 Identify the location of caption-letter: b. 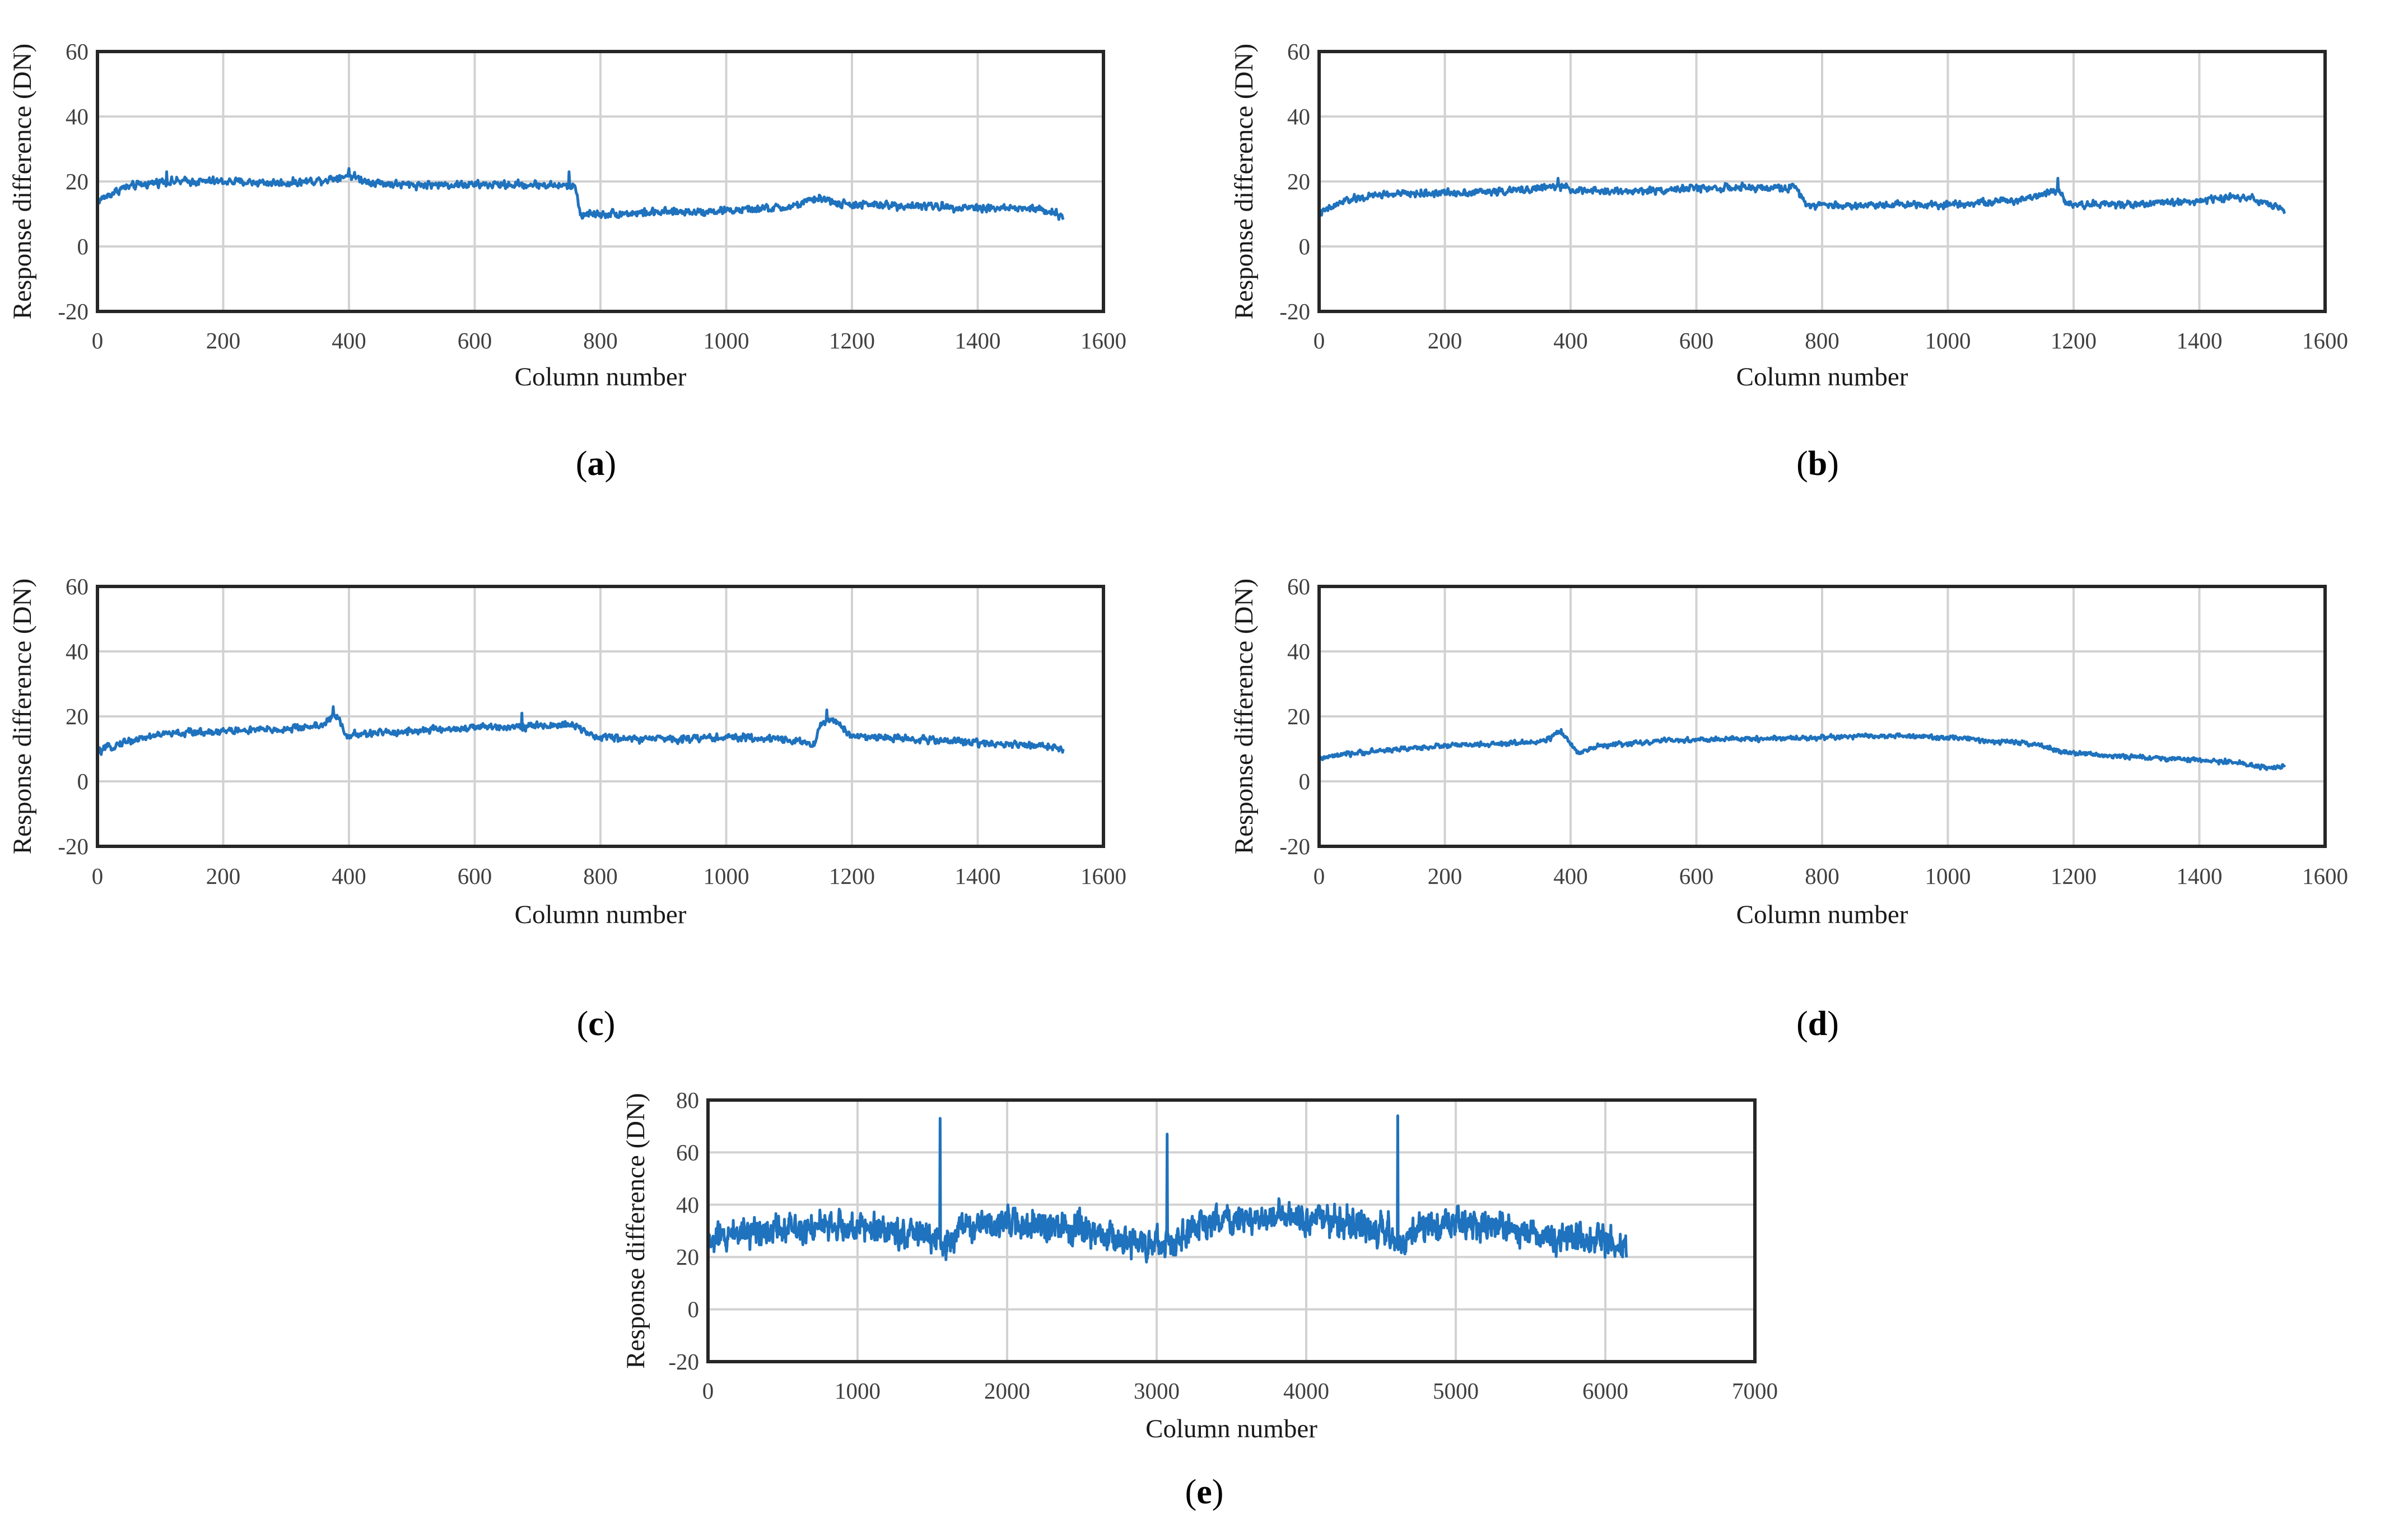
(1817, 464).